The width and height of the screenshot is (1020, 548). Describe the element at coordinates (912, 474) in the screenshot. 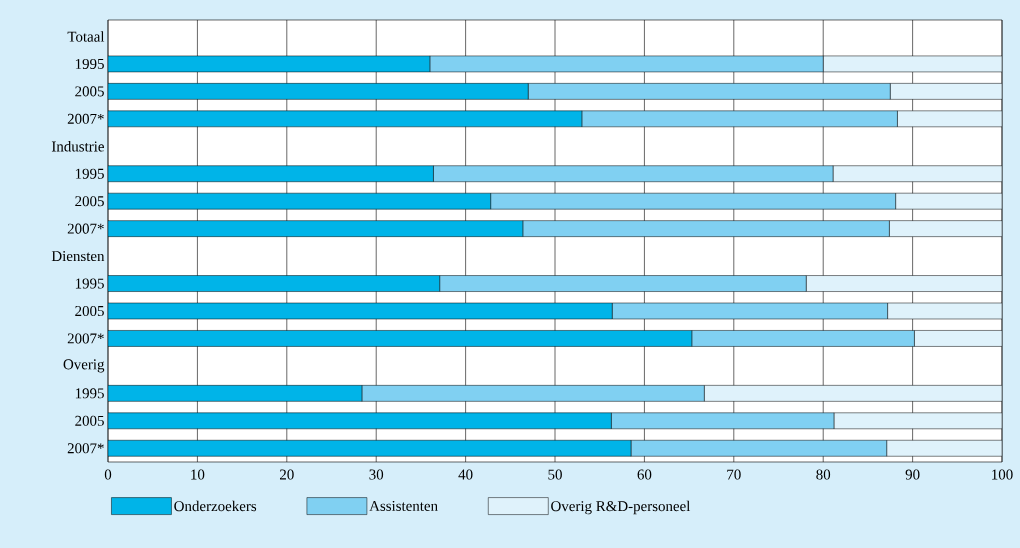

I see `x-tick-label: 90` at that location.